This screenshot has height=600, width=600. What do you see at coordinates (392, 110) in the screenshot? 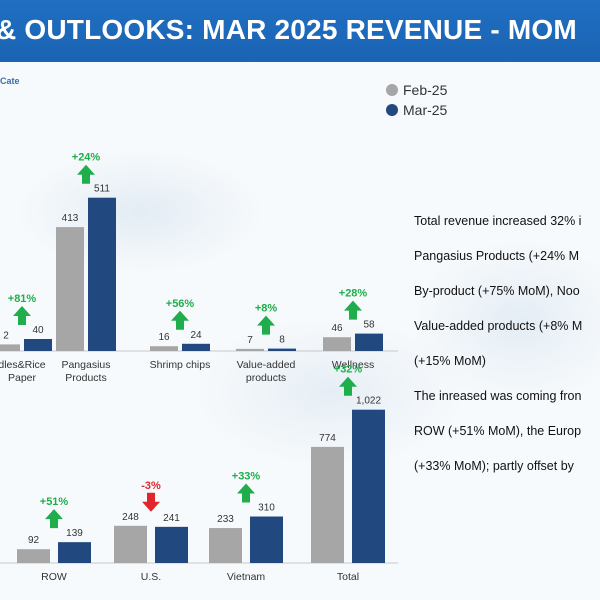
I see `legend-swatch-mar` at bounding box center [392, 110].